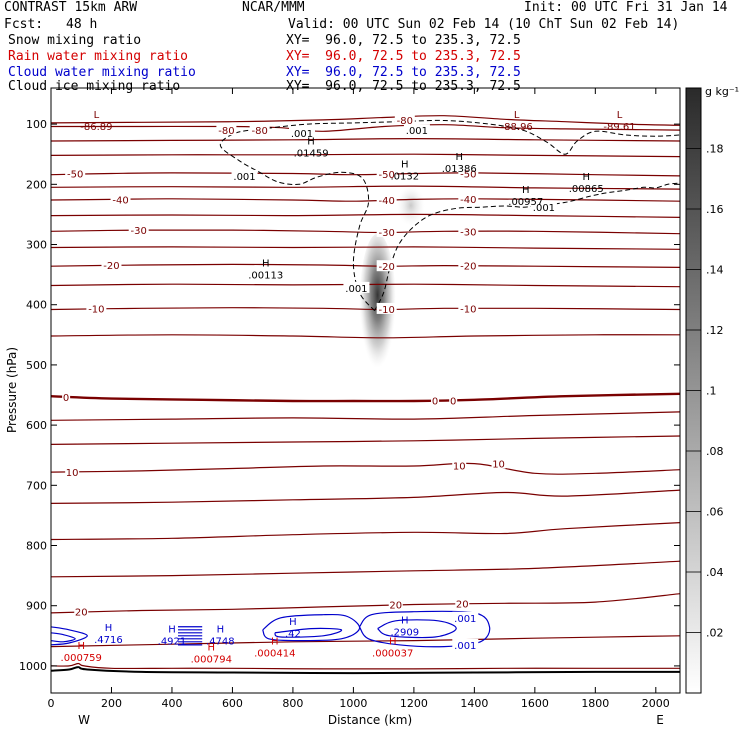 This screenshot has height=740, width=740. What do you see at coordinates (75, 40) in the screenshot?
I see `field-name-snow: Snow mixing ratio` at bounding box center [75, 40].